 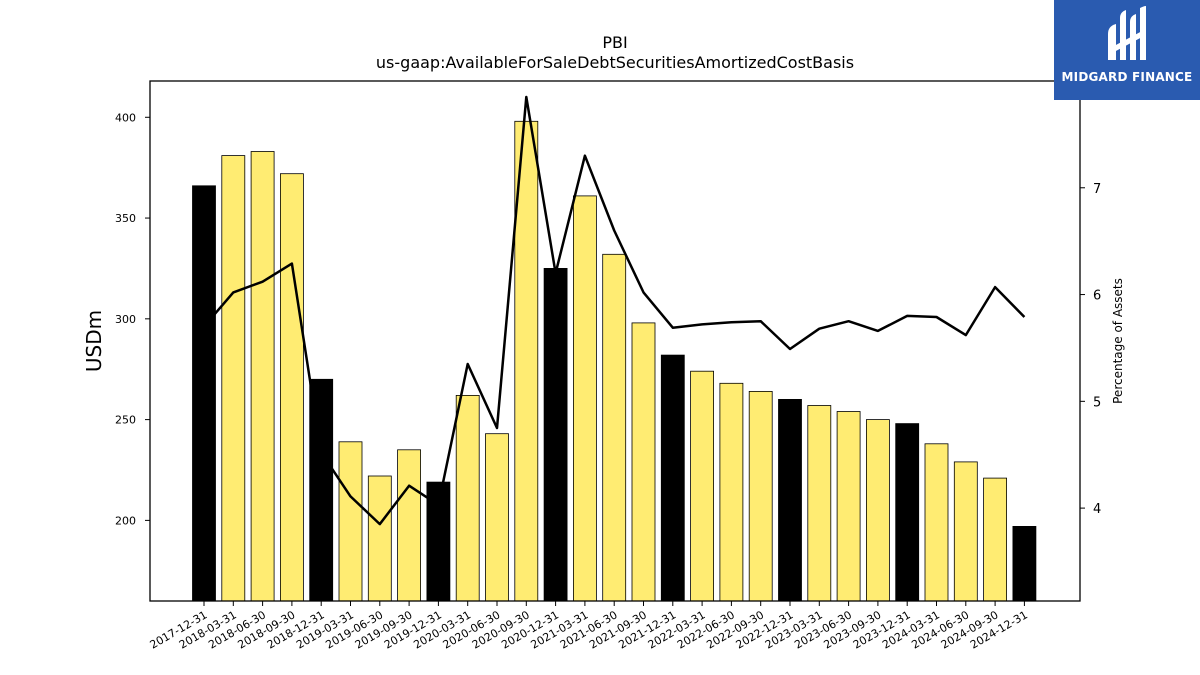 What do you see at coordinates (1097, 509) in the screenshot?
I see `y2-tick-label: 4` at bounding box center [1097, 509].